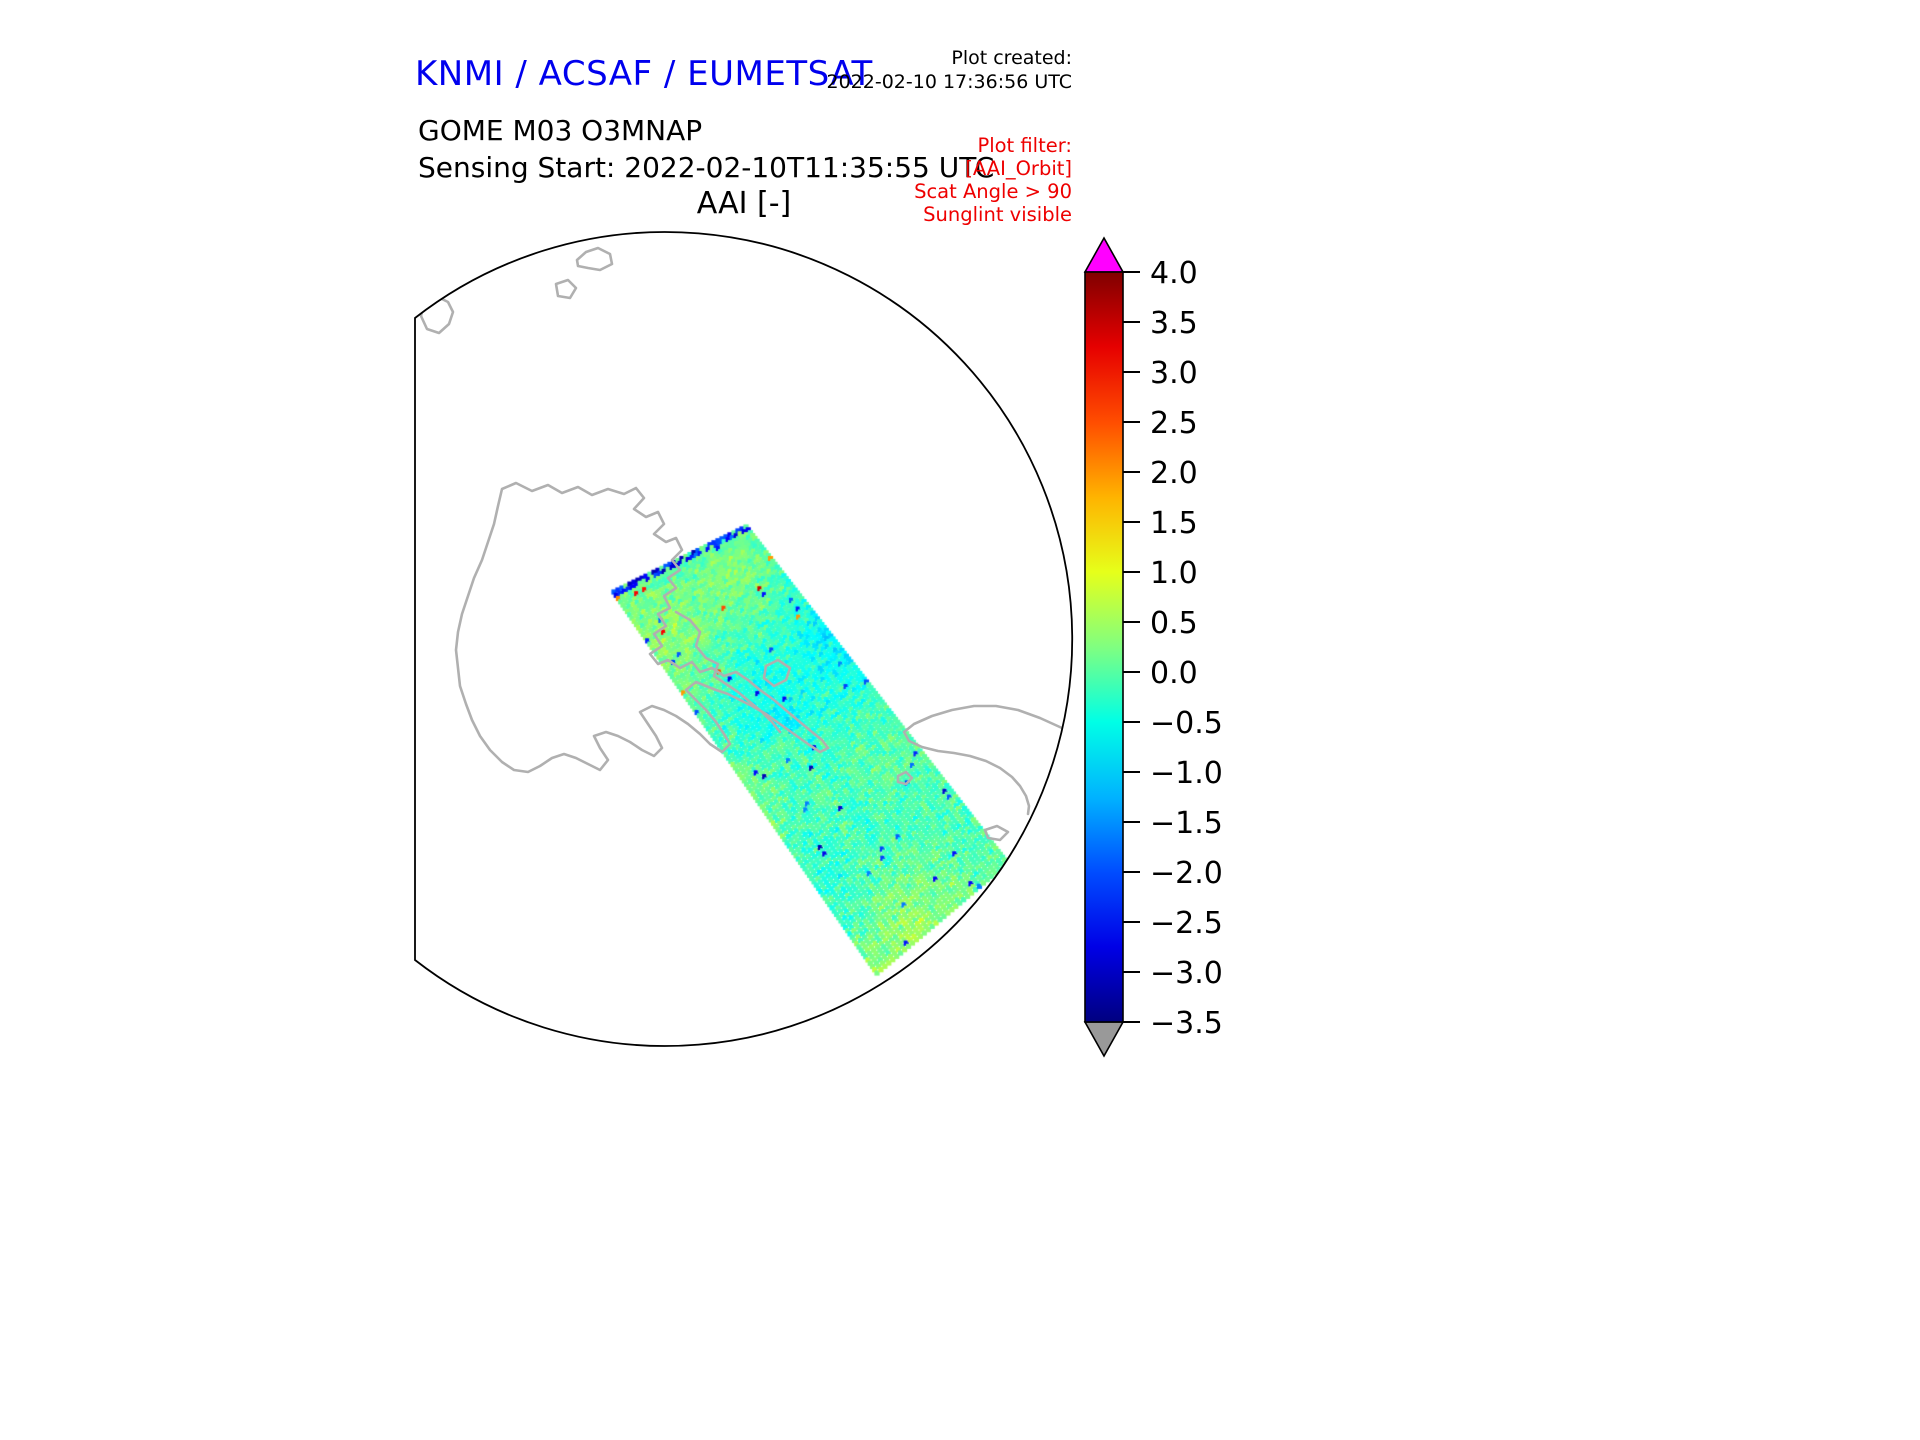  Describe the element at coordinates (949, 82) in the screenshot. I see `plot-created-value: 2022-02-10 17:36:56 UTC` at that location.